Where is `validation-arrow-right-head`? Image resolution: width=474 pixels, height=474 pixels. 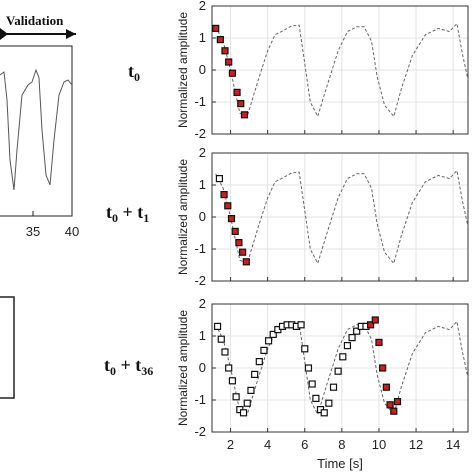
validation-arrow-right-head is located at coordinates (71, 34).